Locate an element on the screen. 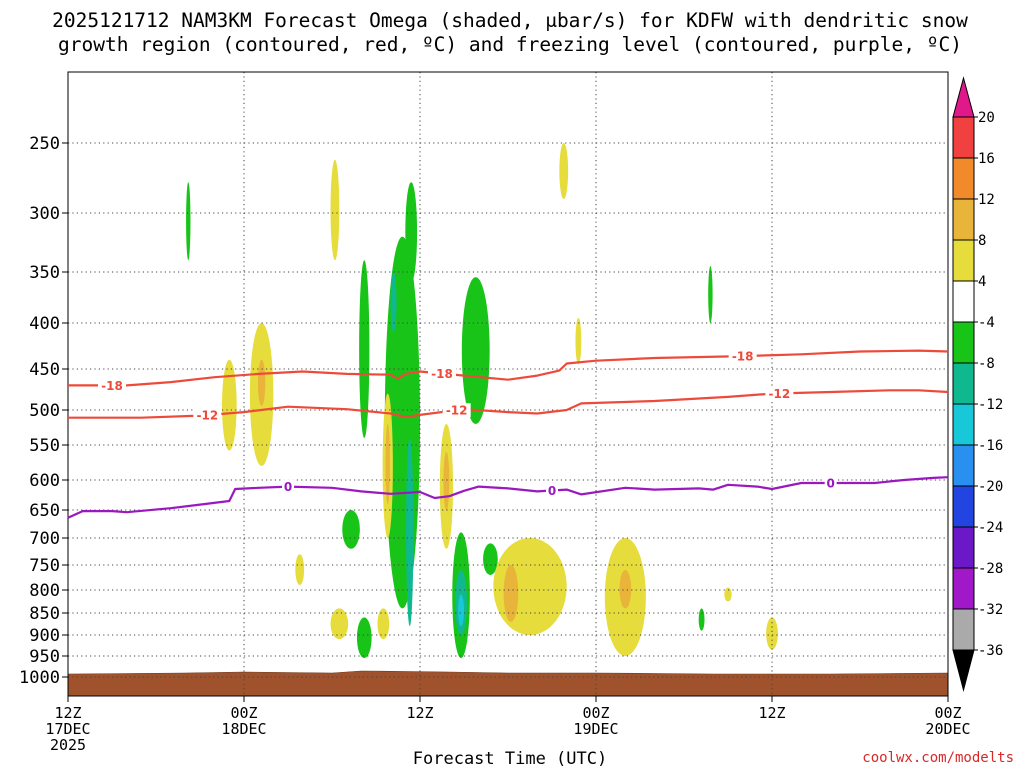  y-tick-label-350: 350 is located at coordinates (44, 273).